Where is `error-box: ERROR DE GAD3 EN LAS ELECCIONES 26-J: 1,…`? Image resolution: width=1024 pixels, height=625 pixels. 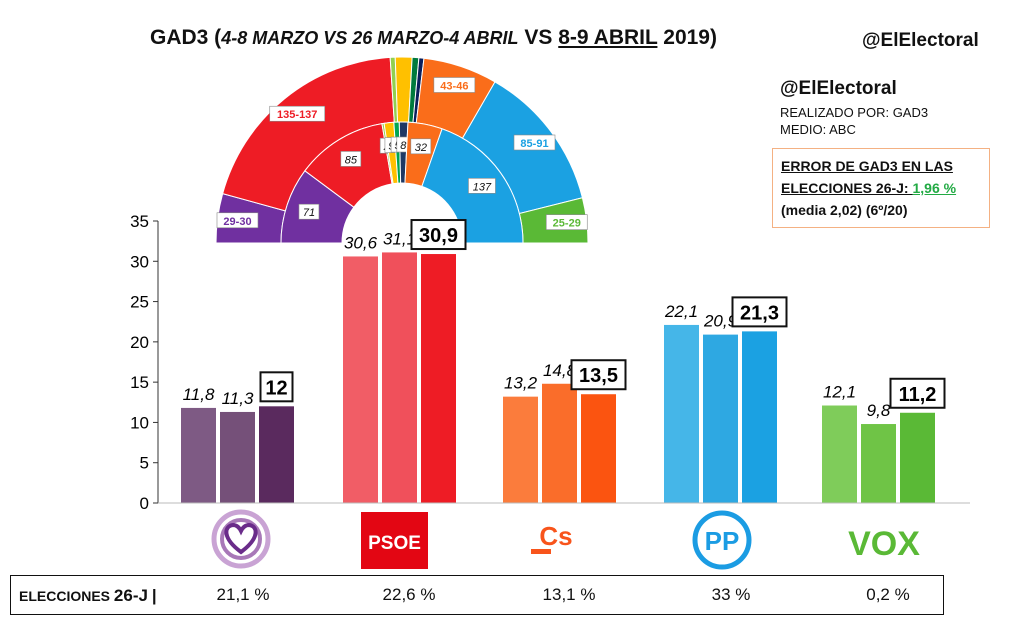
error-box: ERROR DE GAD3 EN LAS ELECCIONES 26-J: 1,… is located at coordinates (881, 188).